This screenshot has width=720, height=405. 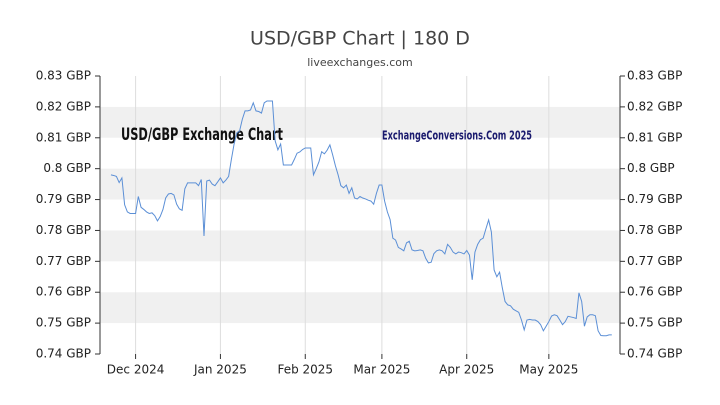 I want to click on y2-tick-label: 0.77 GBP, so click(x=654, y=261).